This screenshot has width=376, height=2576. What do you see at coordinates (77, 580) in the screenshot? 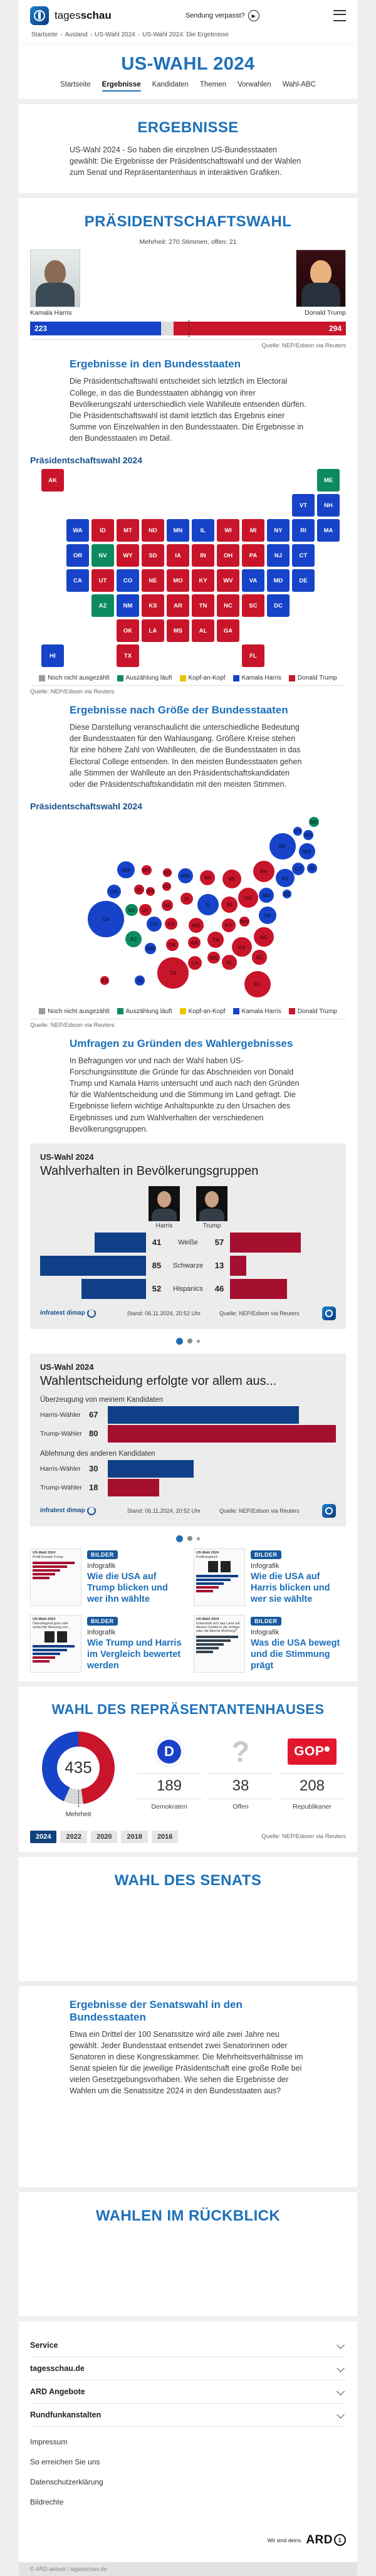
I see `state-tile-CA: CA` at bounding box center [77, 580].